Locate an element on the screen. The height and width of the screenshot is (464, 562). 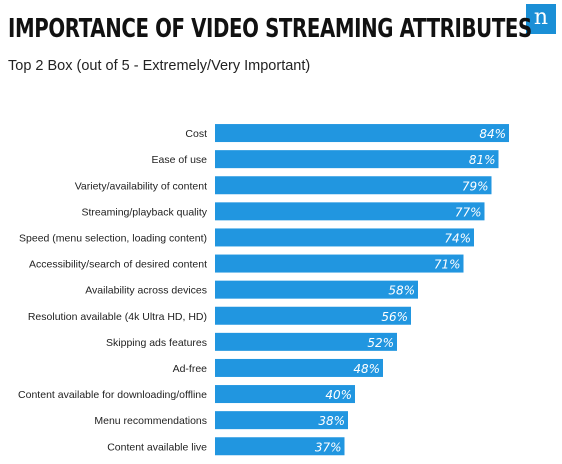
value-label: 38% is located at coordinates (331, 421).